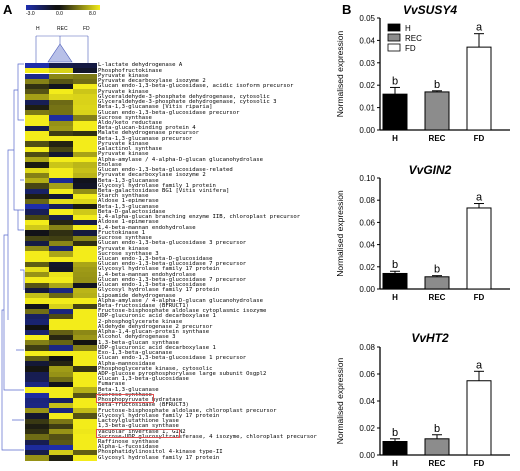 The width and height of the screenshot is (520, 471). I want to click on gene-label: Aldo/keto reductase, so click(130, 122).